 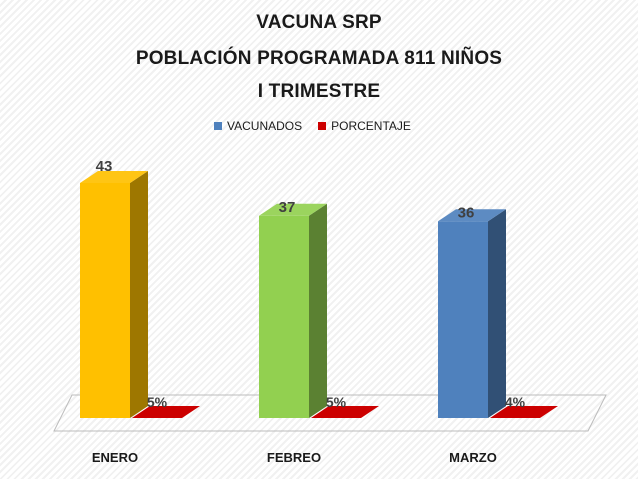 I want to click on value-label-vacunados-marzo: 36, so click(x=466, y=212).